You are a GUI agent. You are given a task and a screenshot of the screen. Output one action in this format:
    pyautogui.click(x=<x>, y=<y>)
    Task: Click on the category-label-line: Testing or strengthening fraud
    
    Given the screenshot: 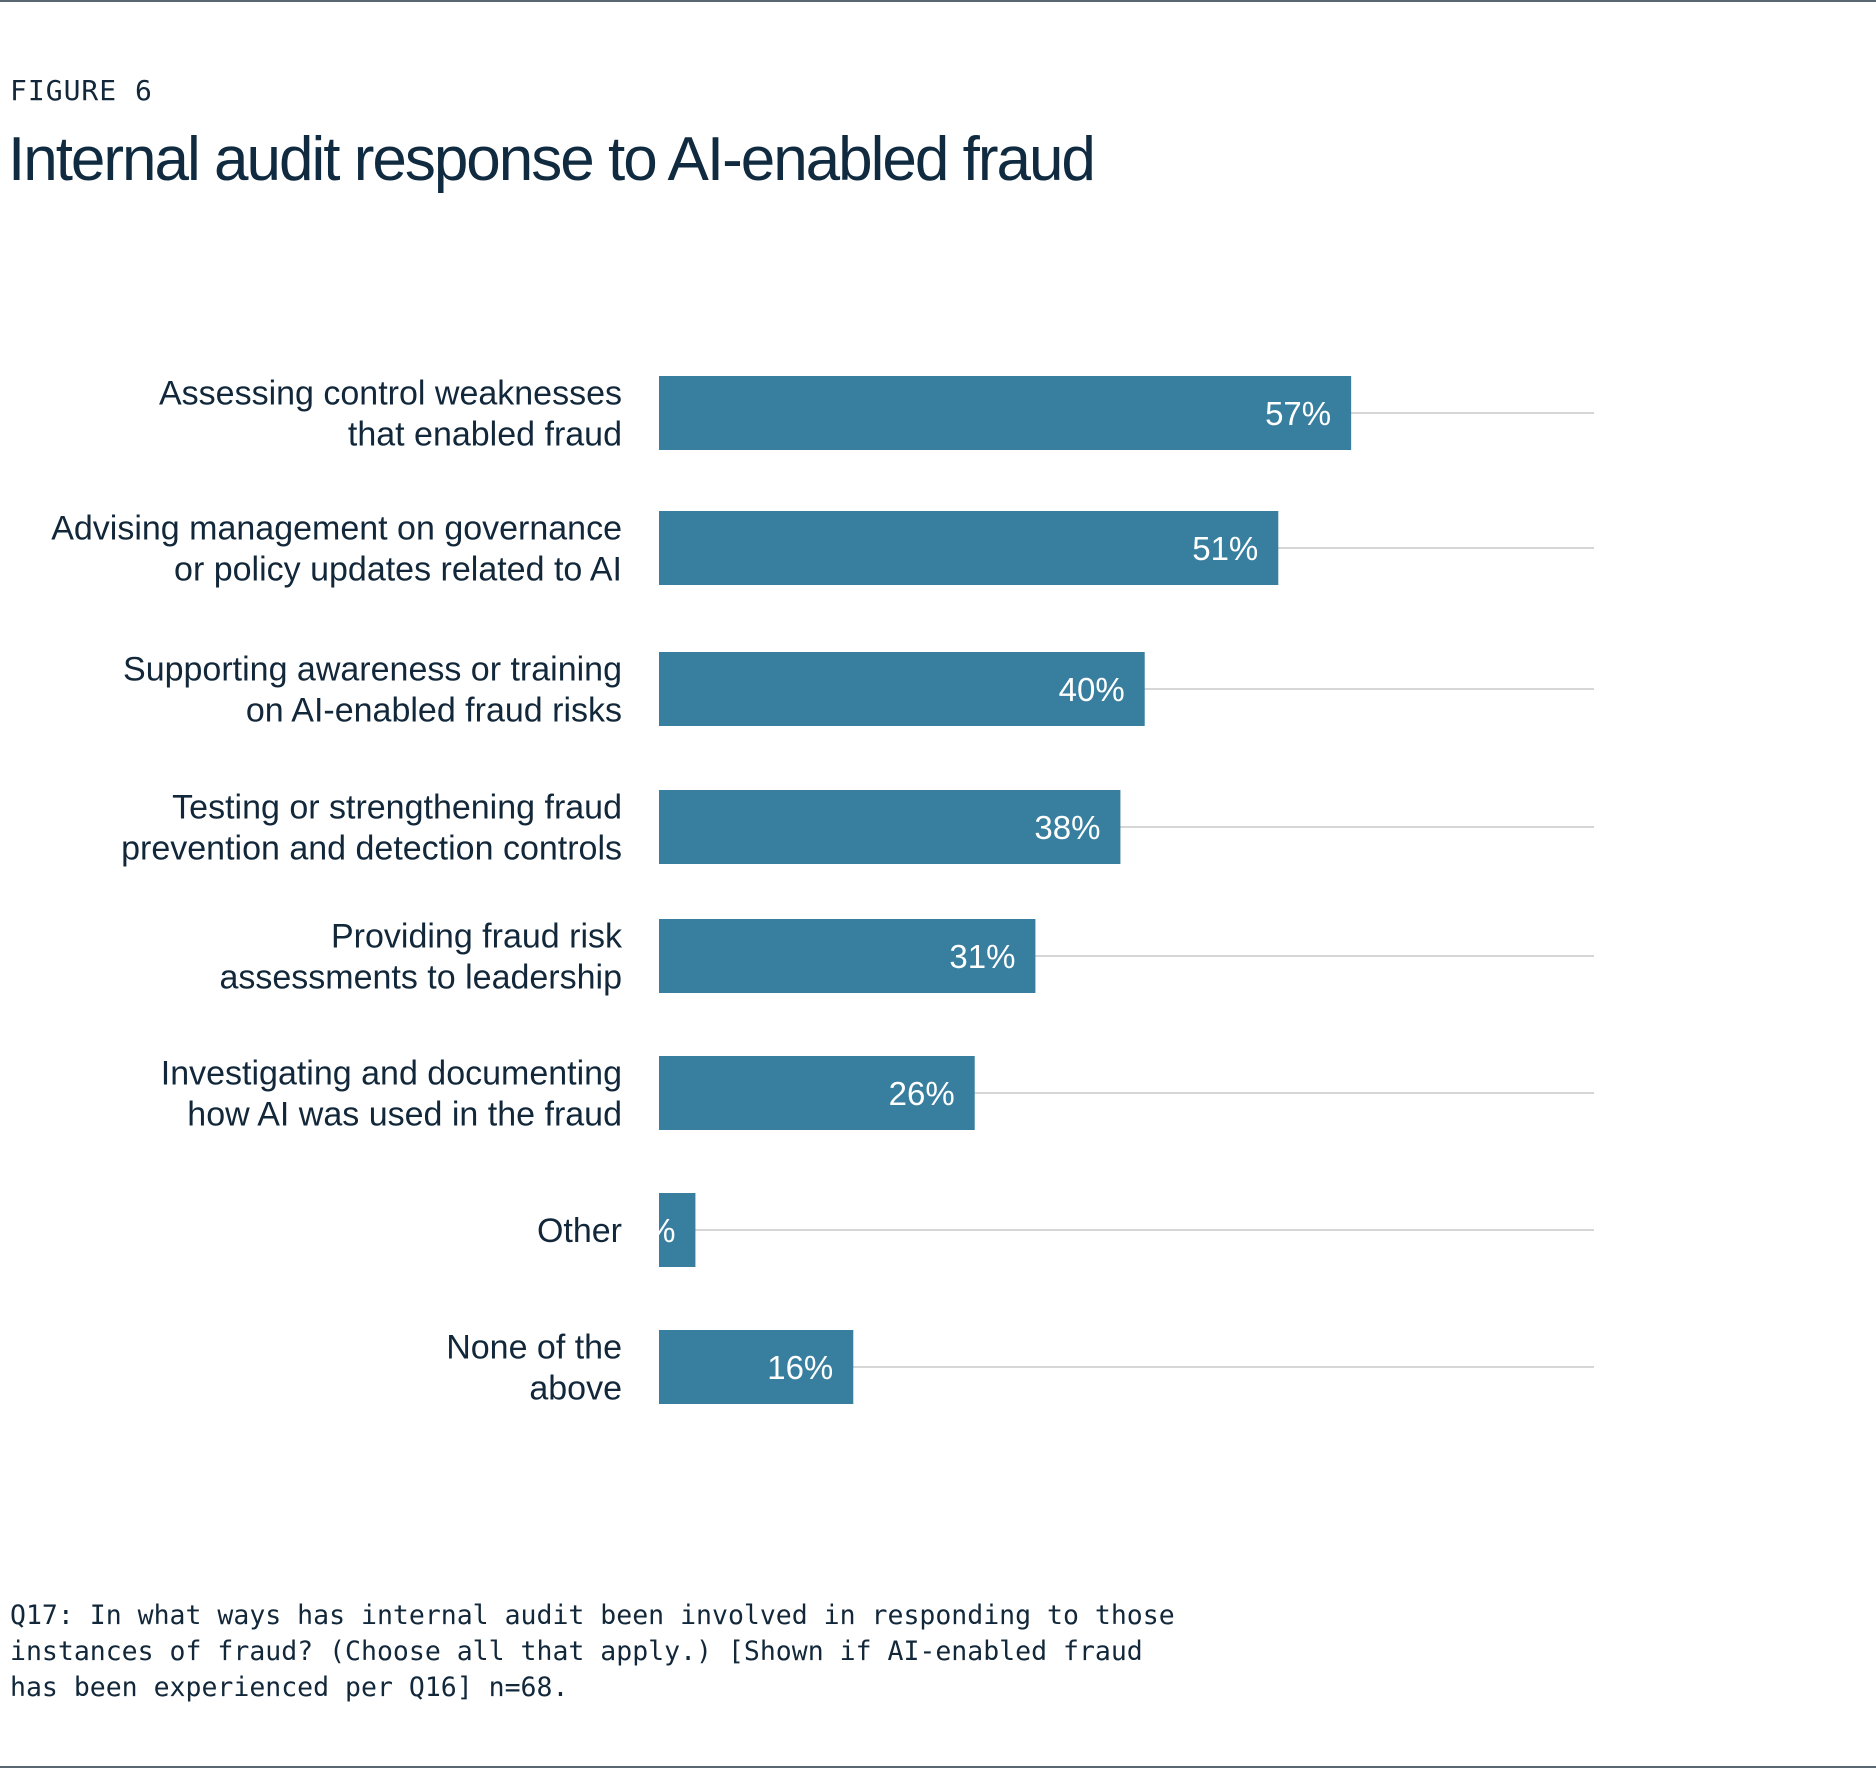 What is the action you would take?
    pyautogui.click(x=397, y=808)
    